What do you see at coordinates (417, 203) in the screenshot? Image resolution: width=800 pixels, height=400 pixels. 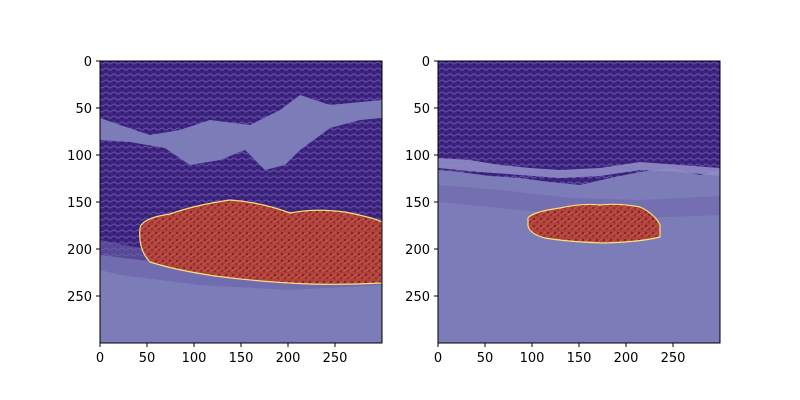 I see `right-y-tick-150: 150` at bounding box center [417, 203].